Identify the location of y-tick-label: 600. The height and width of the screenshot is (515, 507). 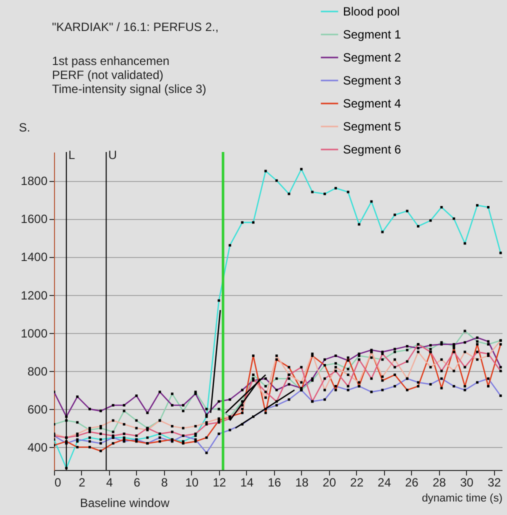
(37, 409).